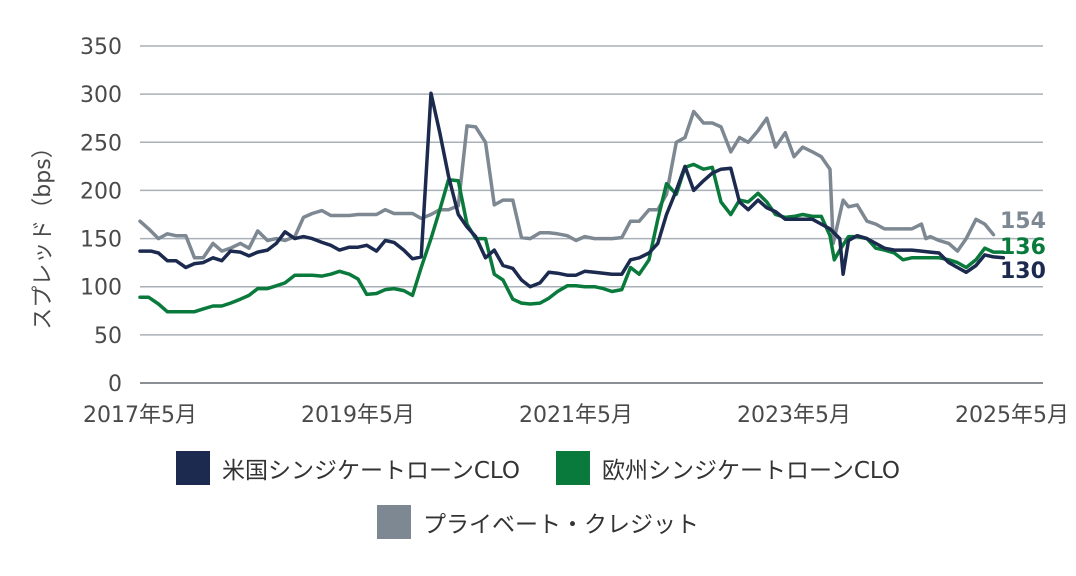  What do you see at coordinates (101, 47) in the screenshot?
I see `y-tick-label: 350` at bounding box center [101, 47].